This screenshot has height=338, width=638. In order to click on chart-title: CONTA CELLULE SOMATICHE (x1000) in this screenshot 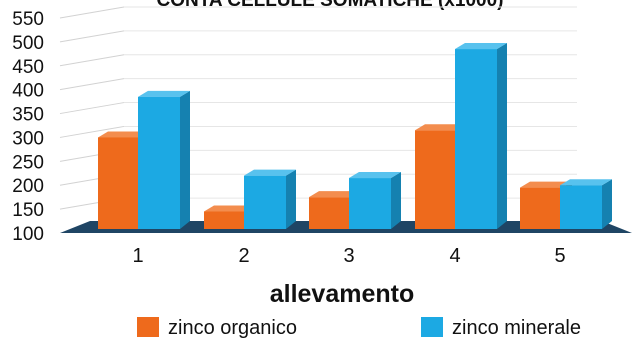, I will do `click(330, 5)`.